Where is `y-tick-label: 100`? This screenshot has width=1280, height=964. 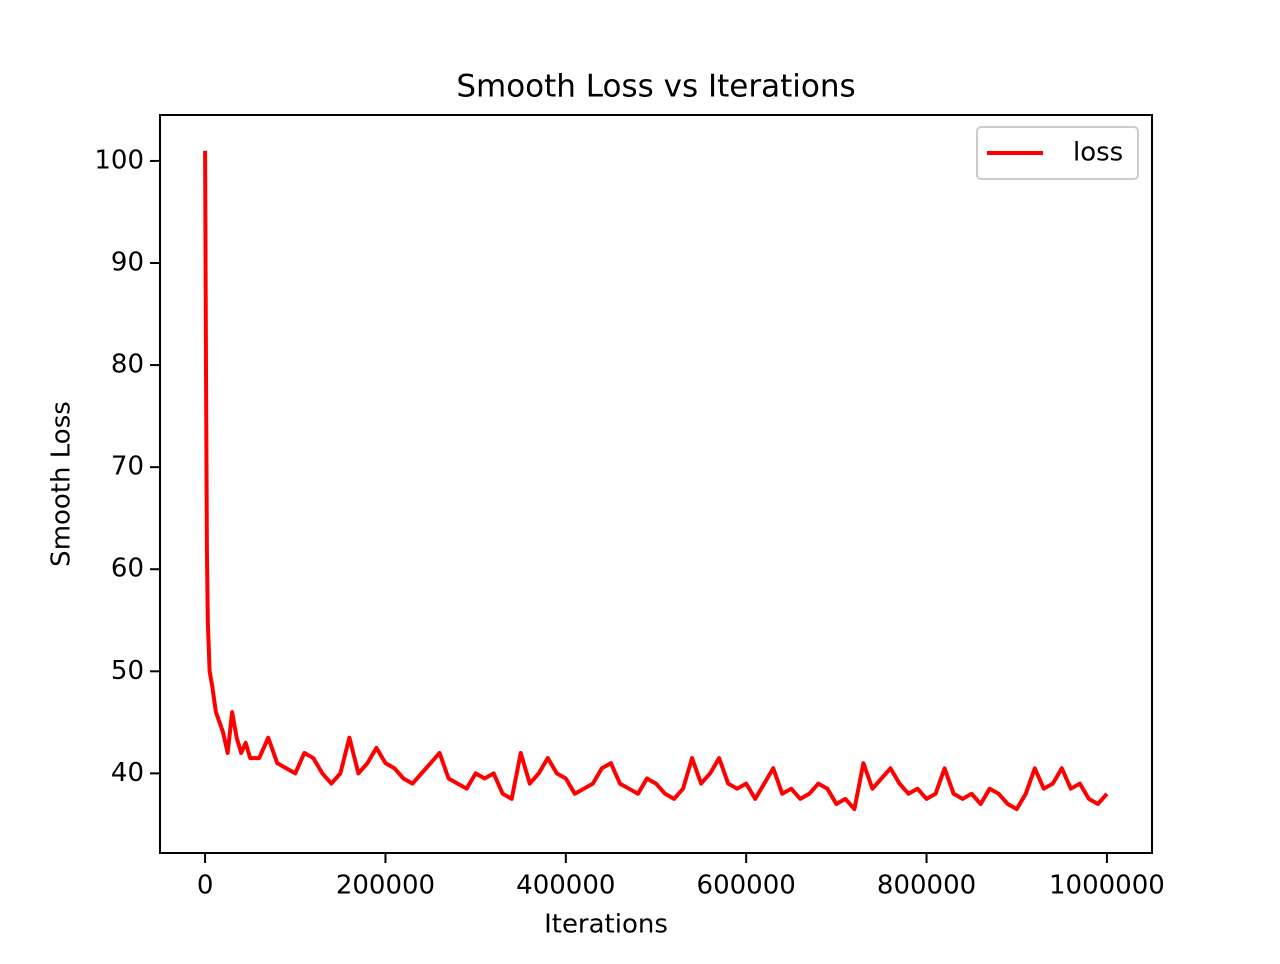 y-tick-label: 100 is located at coordinates (119, 160).